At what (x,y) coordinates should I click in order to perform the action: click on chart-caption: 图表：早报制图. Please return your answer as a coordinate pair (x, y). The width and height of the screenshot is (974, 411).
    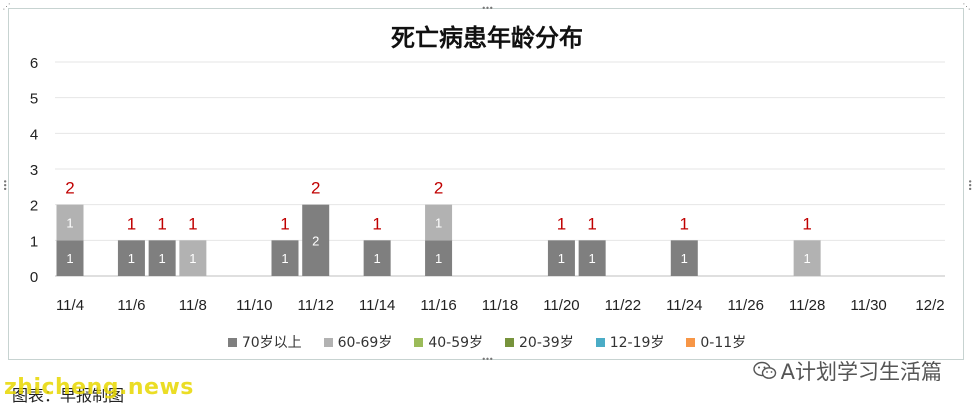
    Looking at the image, I should click on (68, 395).